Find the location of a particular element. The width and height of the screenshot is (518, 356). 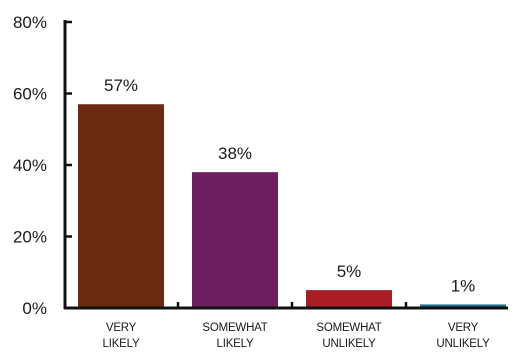

data-label: 38% is located at coordinates (235, 153).